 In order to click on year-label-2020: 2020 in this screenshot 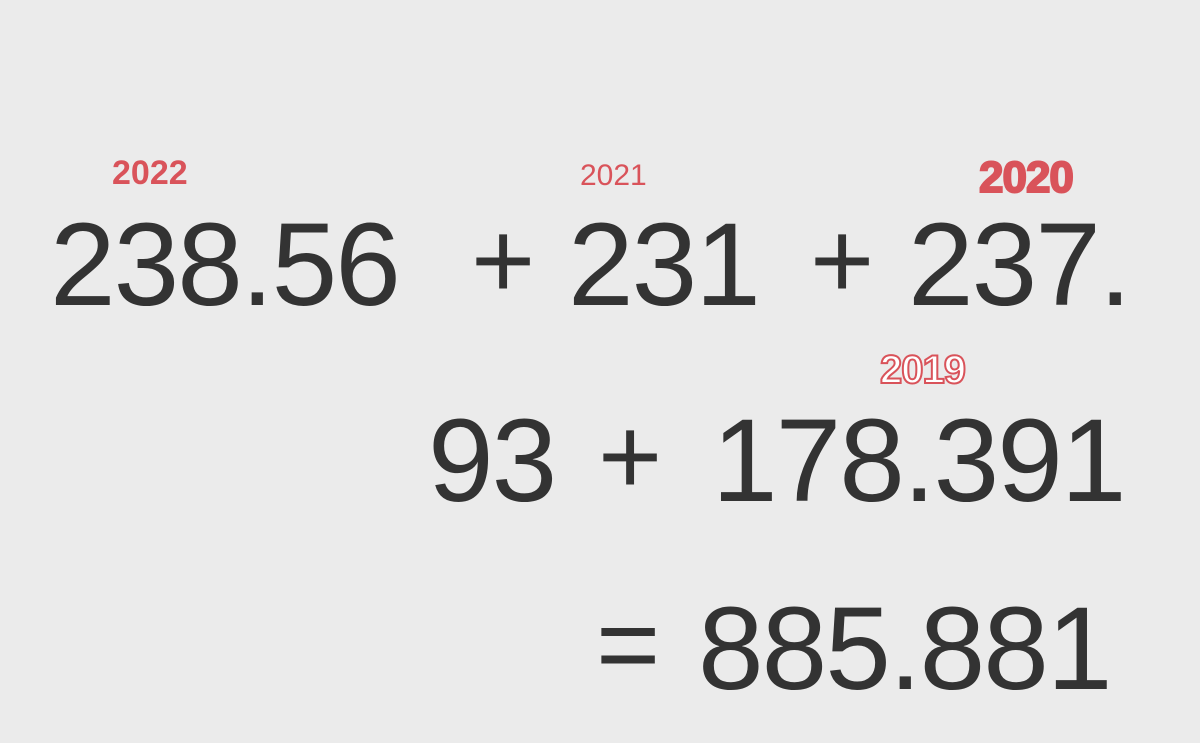, I will do `click(1026, 177)`.